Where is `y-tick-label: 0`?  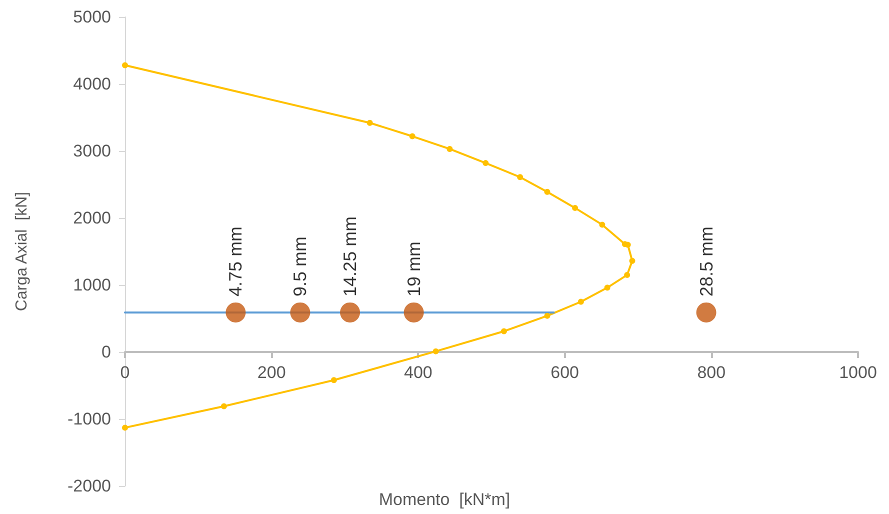 y-tick-label: 0 is located at coordinates (106, 352).